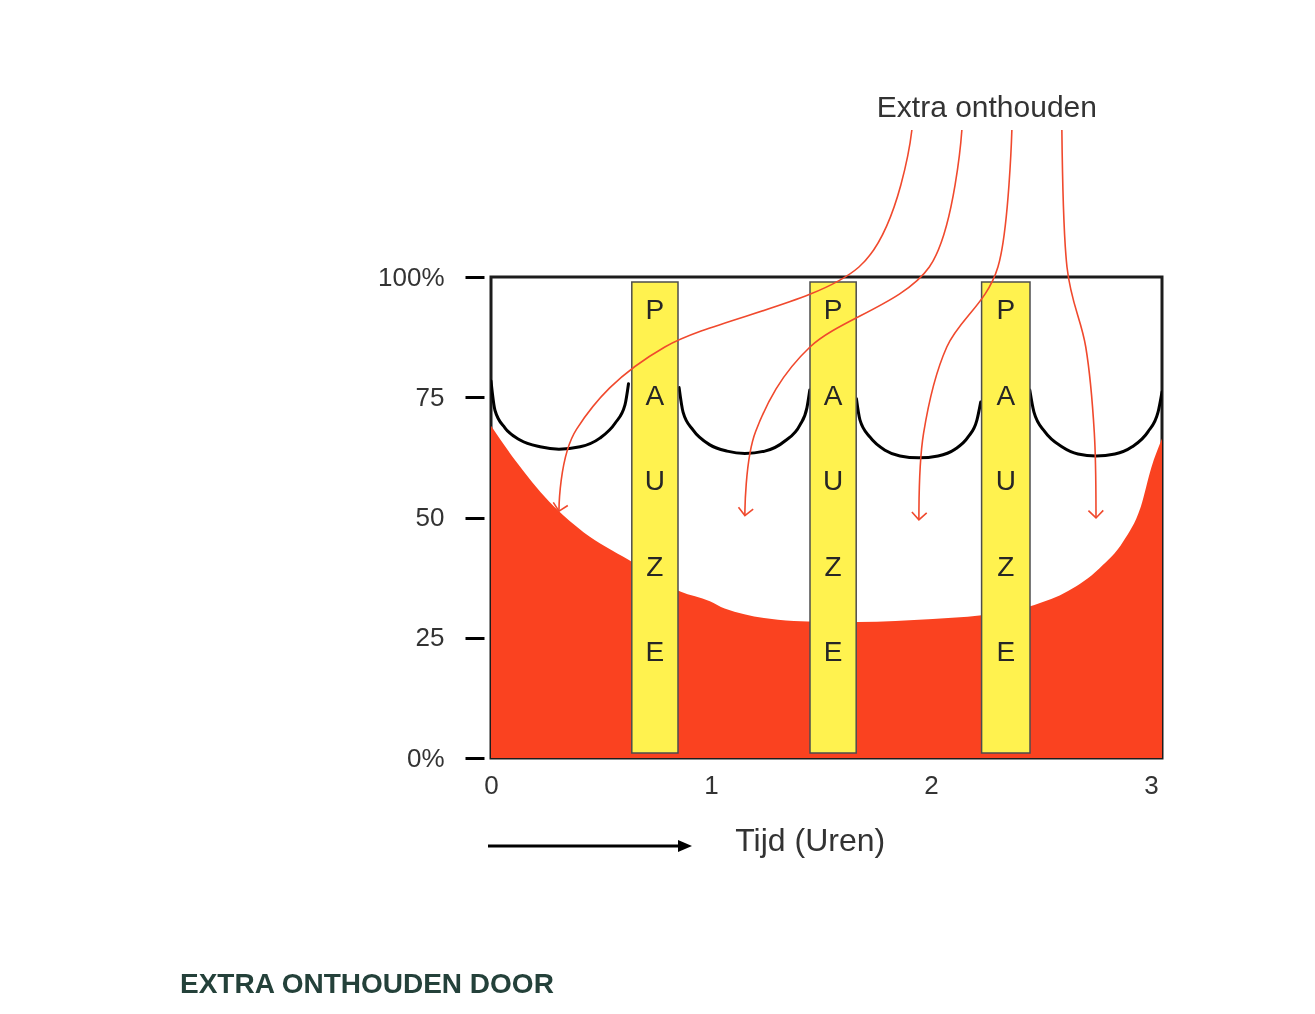 This screenshot has width=1315, height=1014. Describe the element at coordinates (810, 839) in the screenshot. I see `x-axis-title: Tijd (Uren)` at that location.